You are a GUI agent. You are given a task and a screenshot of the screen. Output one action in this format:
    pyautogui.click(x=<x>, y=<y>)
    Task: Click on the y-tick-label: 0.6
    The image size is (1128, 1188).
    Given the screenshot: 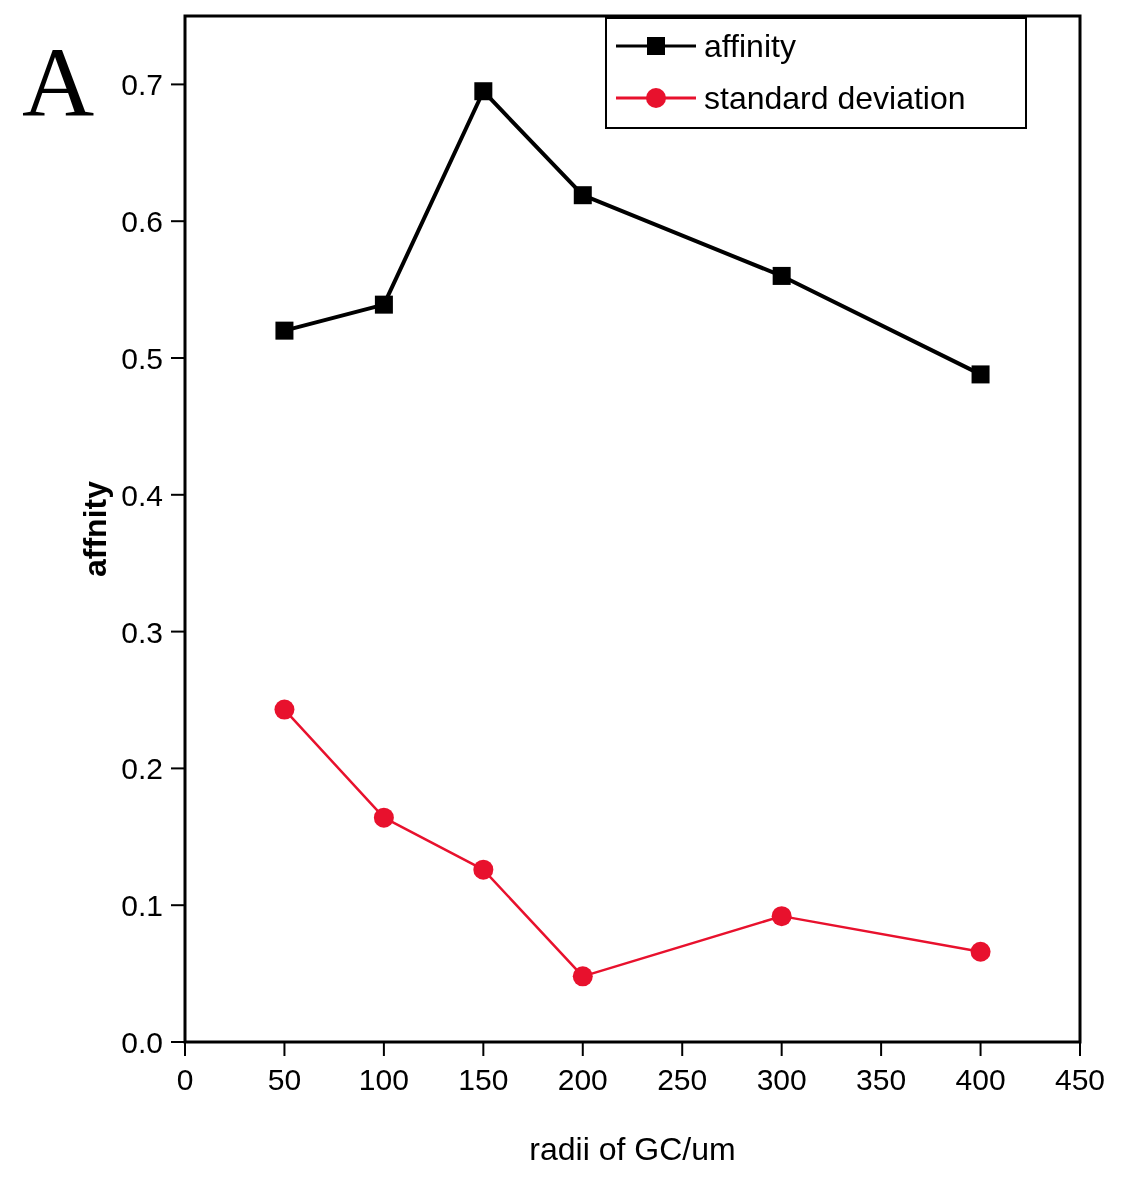 What is the action you would take?
    pyautogui.click(x=142, y=222)
    